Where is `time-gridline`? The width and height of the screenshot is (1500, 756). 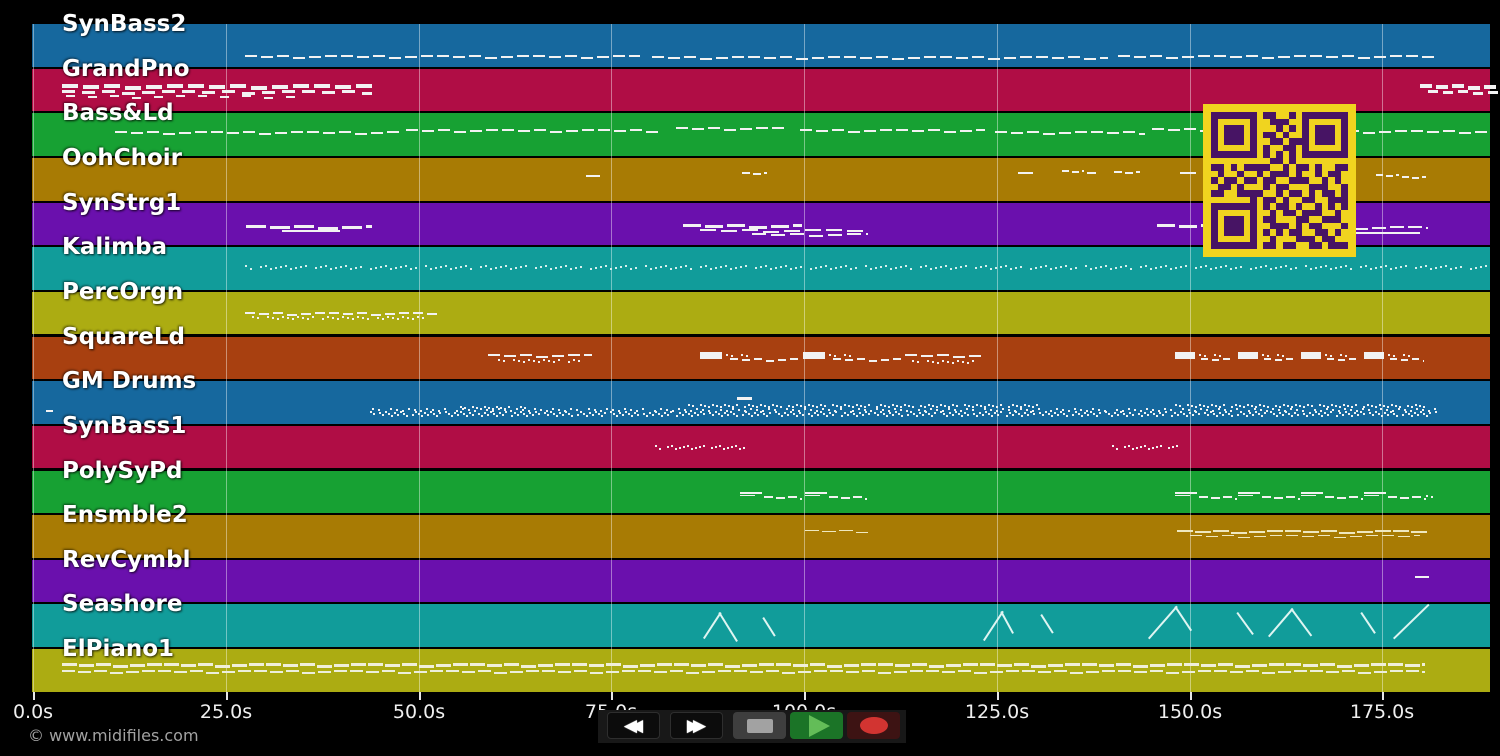
time-gridline is located at coordinates (611, 358).